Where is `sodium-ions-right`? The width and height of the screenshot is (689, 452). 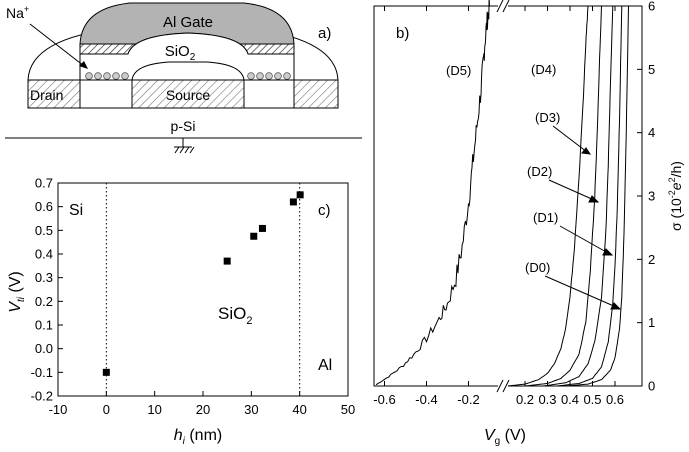 sodium-ions-right is located at coordinates (269, 76).